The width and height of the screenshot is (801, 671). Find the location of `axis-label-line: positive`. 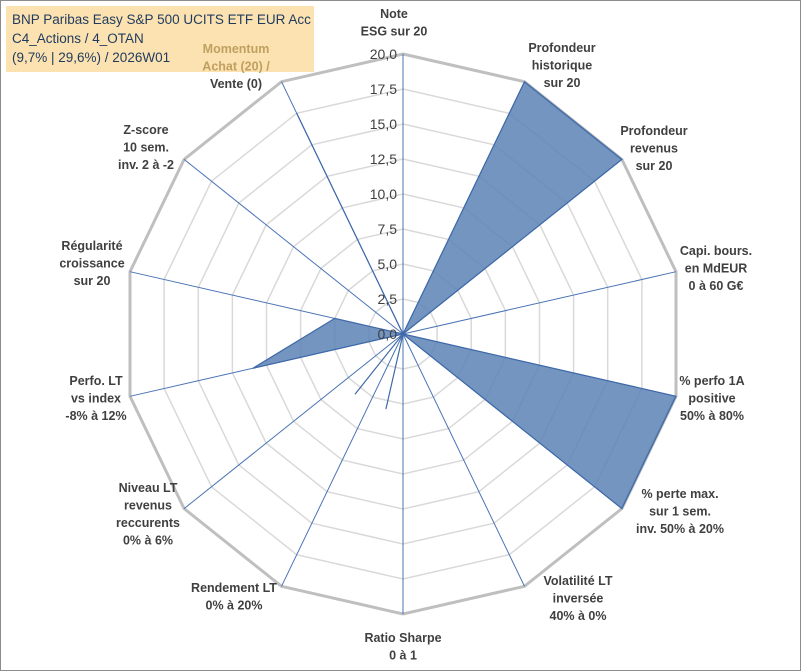

axis-label-line: positive is located at coordinates (711, 399).